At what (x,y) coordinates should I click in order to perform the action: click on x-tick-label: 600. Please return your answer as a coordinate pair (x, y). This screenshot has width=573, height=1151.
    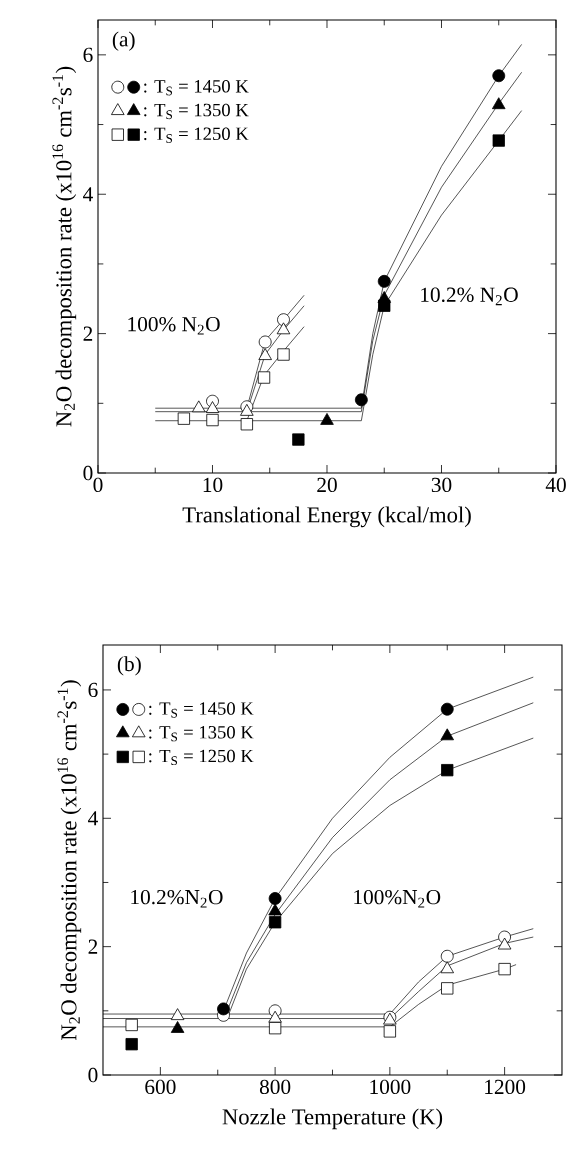
    Looking at the image, I should click on (160, 1087).